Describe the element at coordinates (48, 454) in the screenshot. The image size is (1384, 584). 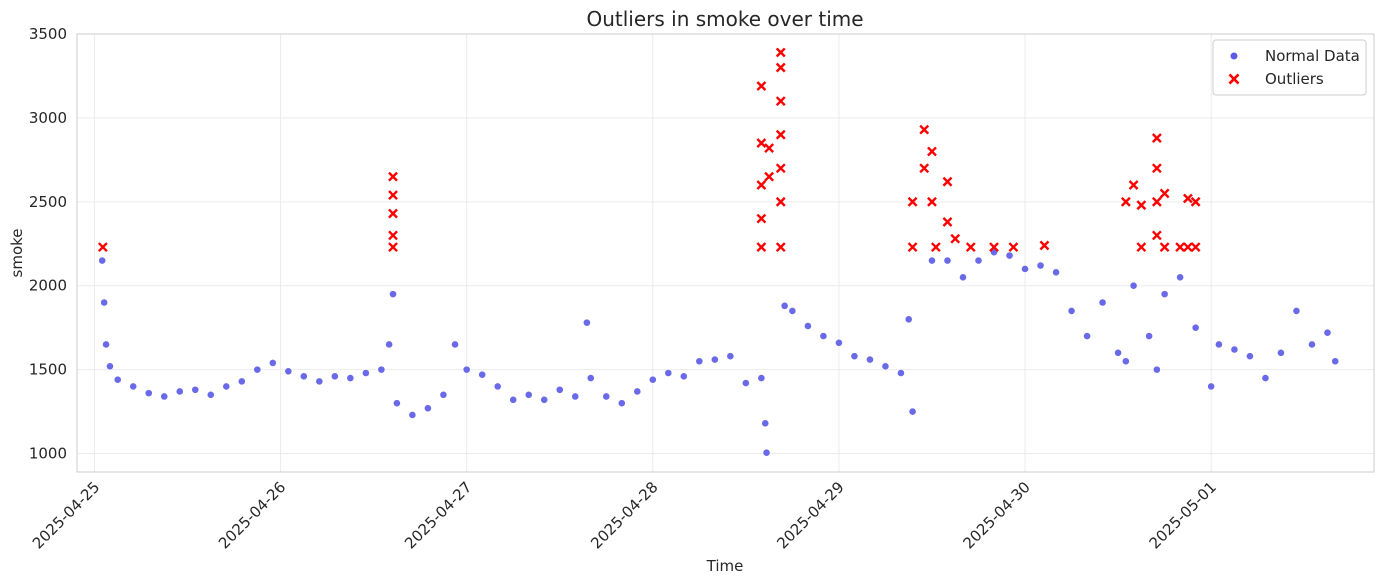
I see `y-tick-label: 1000` at that location.